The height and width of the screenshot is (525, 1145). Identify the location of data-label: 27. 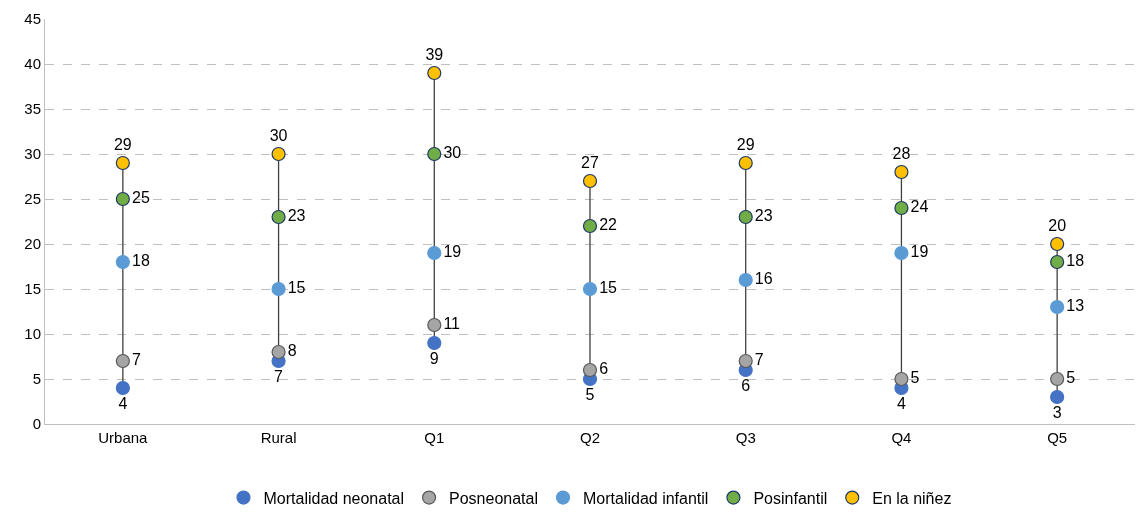
(590, 162).